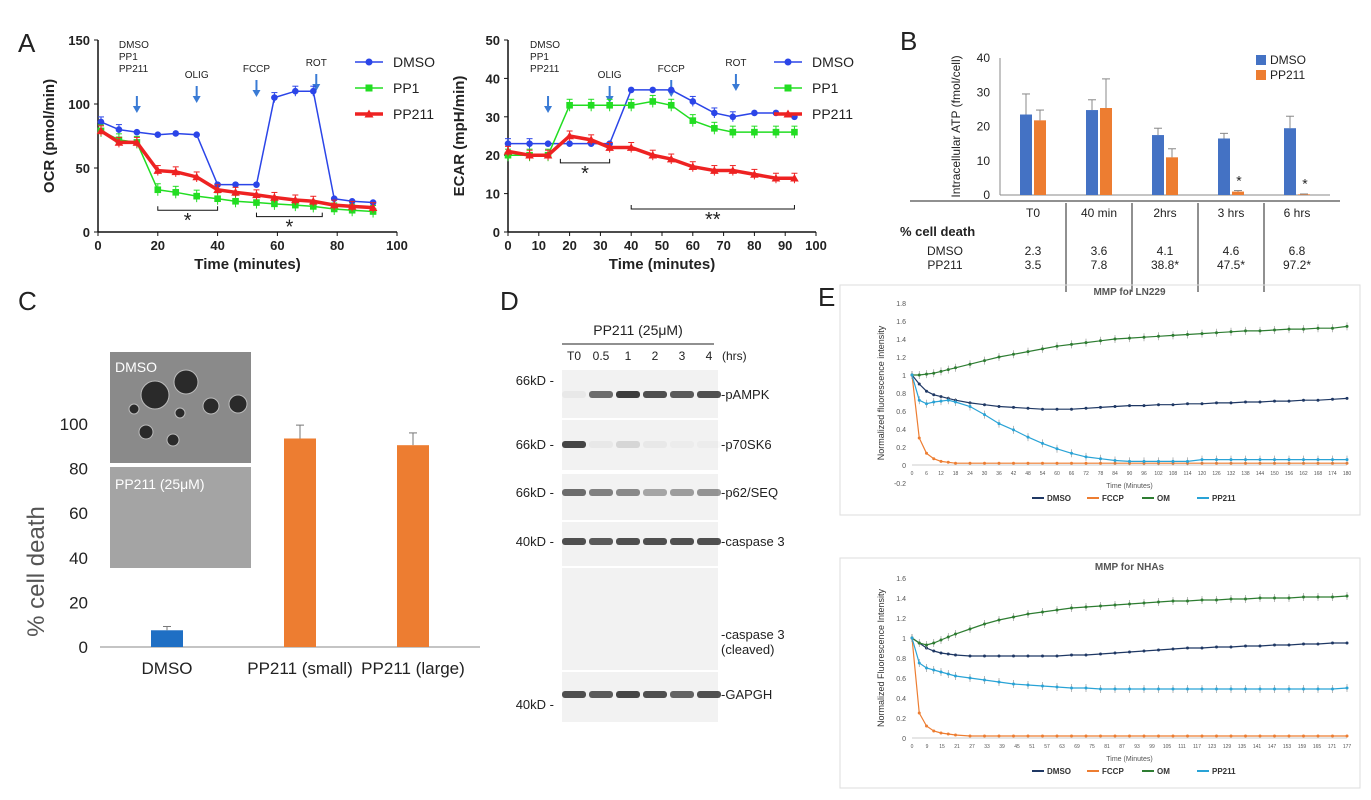  I want to click on x-tick-label: 165, so click(1317, 747).